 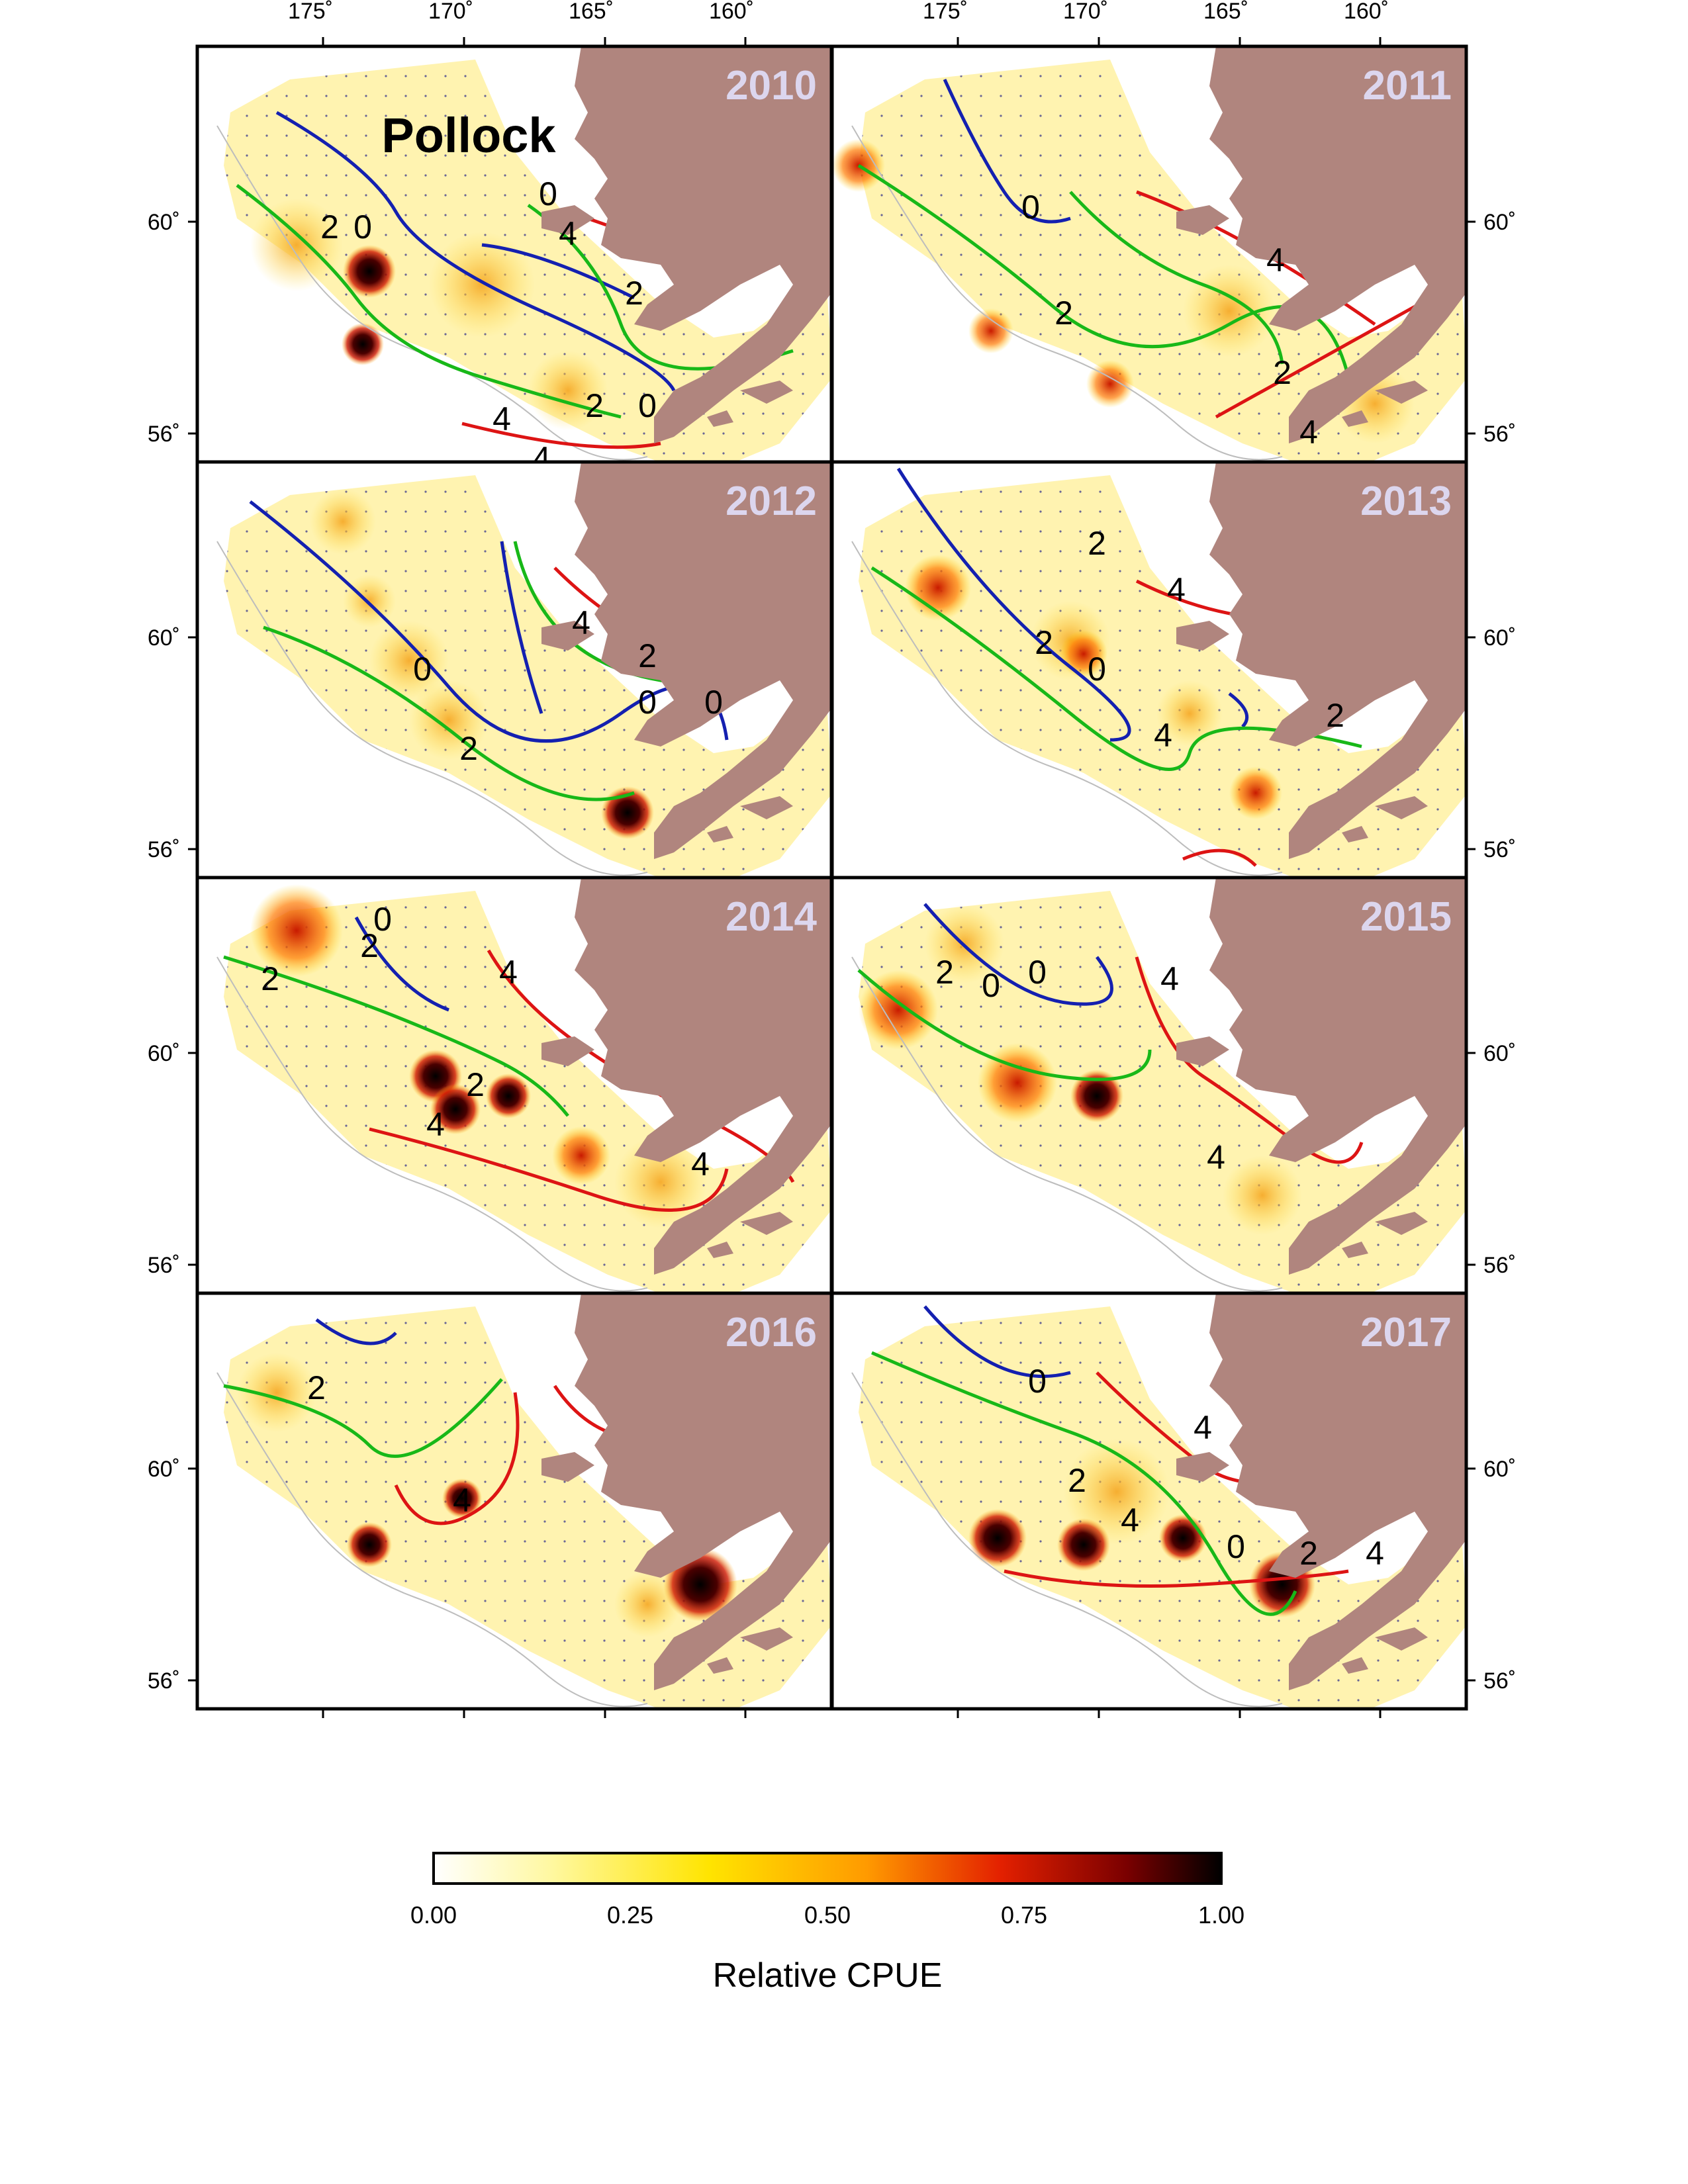 I want to click on panel-year: 2014, so click(x=771, y=917).